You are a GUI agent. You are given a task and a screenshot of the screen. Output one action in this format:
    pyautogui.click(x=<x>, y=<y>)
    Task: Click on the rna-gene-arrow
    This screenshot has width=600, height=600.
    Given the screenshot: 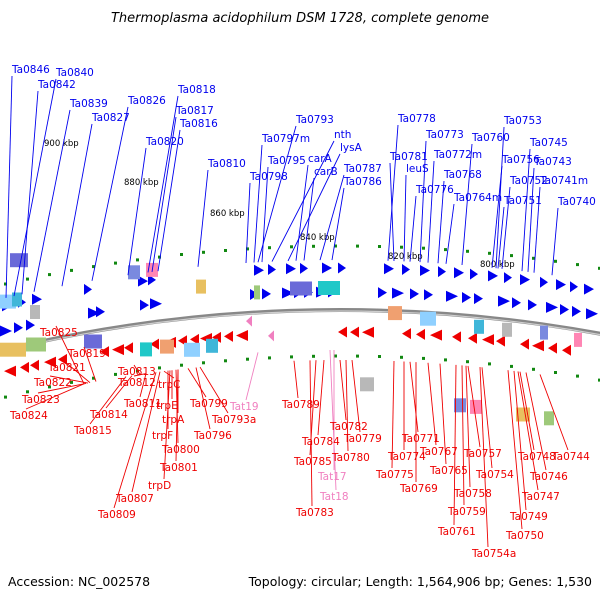 What is the action you would take?
    pyautogui.click(x=271, y=336)
    